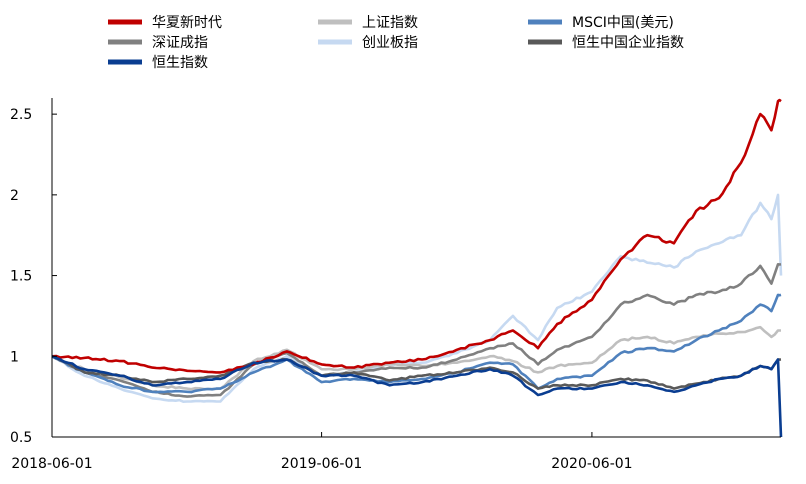  Describe the element at coordinates (14, 196) in the screenshot. I see `y-tick-label: 2` at that location.